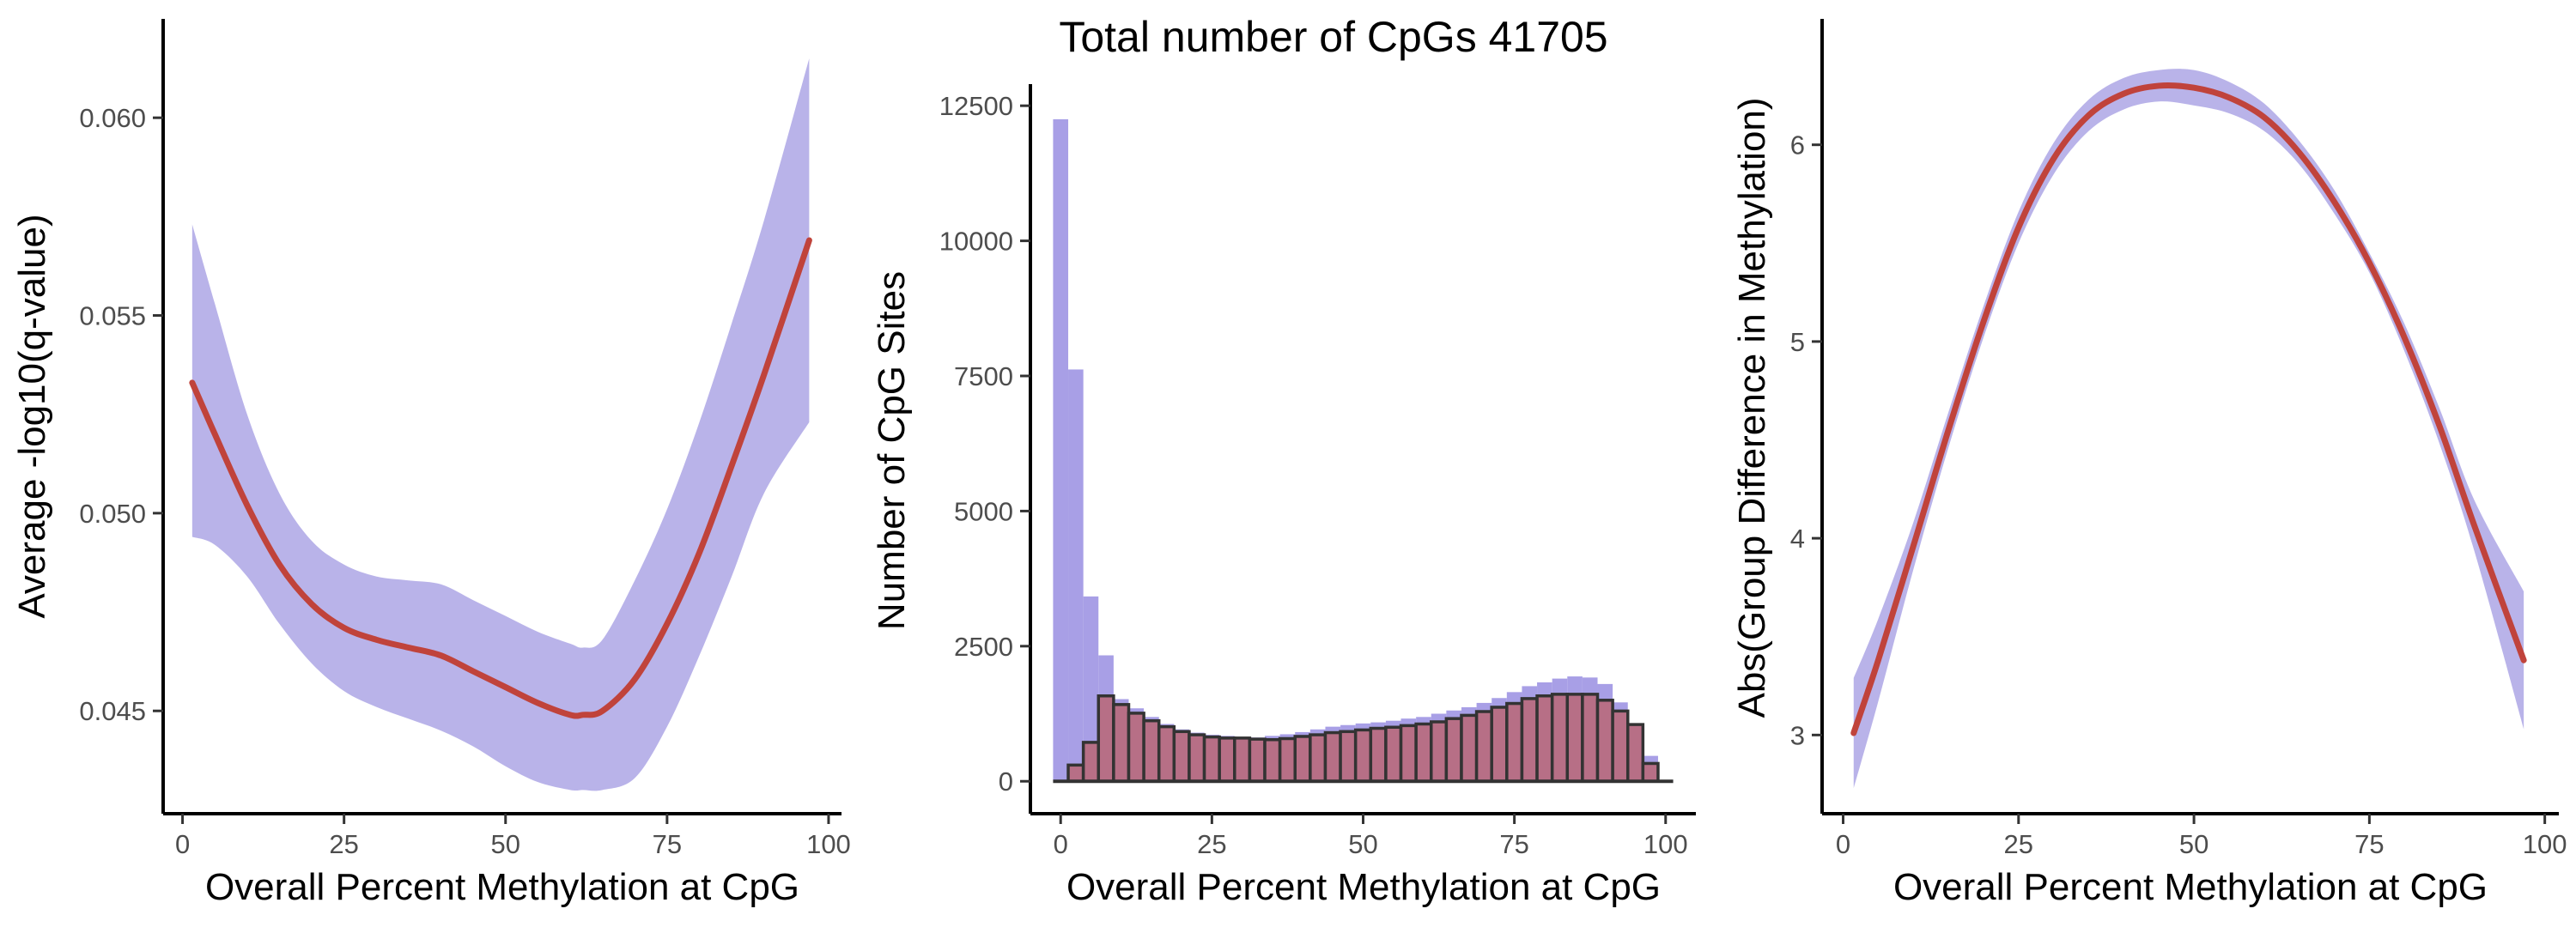  Describe the element at coordinates (1798, 145) in the screenshot. I see `y-tick-label: 6` at that location.